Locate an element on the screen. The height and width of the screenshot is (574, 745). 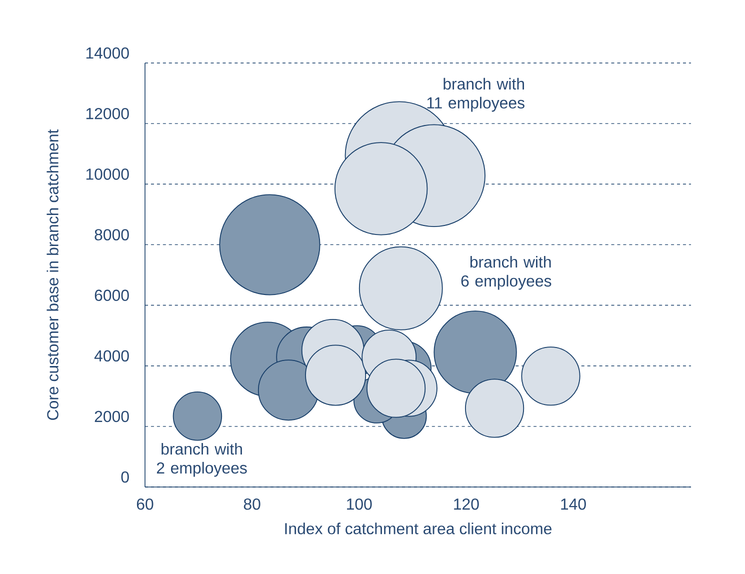
annotation: branch with 6 employees is located at coordinates (506, 273).